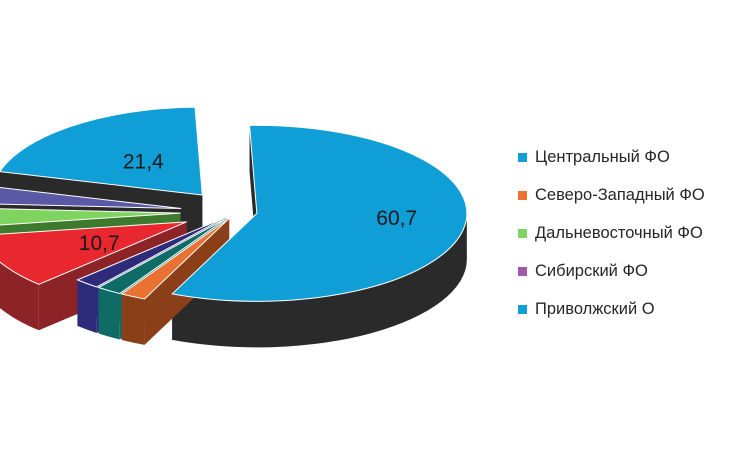 Image resolution: width=749 pixels, height=450 pixels. What do you see at coordinates (591, 270) in the screenshot?
I see `legend-label-siberian: Сибирский ФО` at bounding box center [591, 270].